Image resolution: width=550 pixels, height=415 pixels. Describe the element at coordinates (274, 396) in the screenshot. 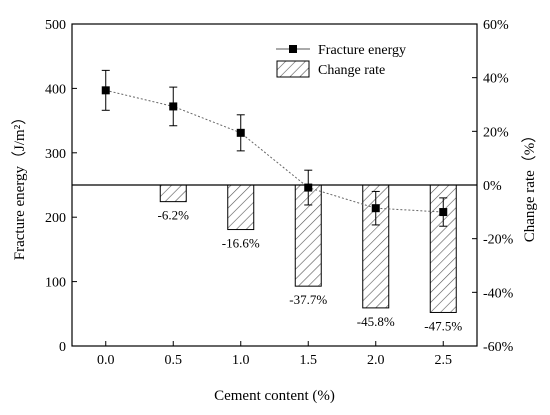

I see `x-axis-label: Cement content (%)` at that location.